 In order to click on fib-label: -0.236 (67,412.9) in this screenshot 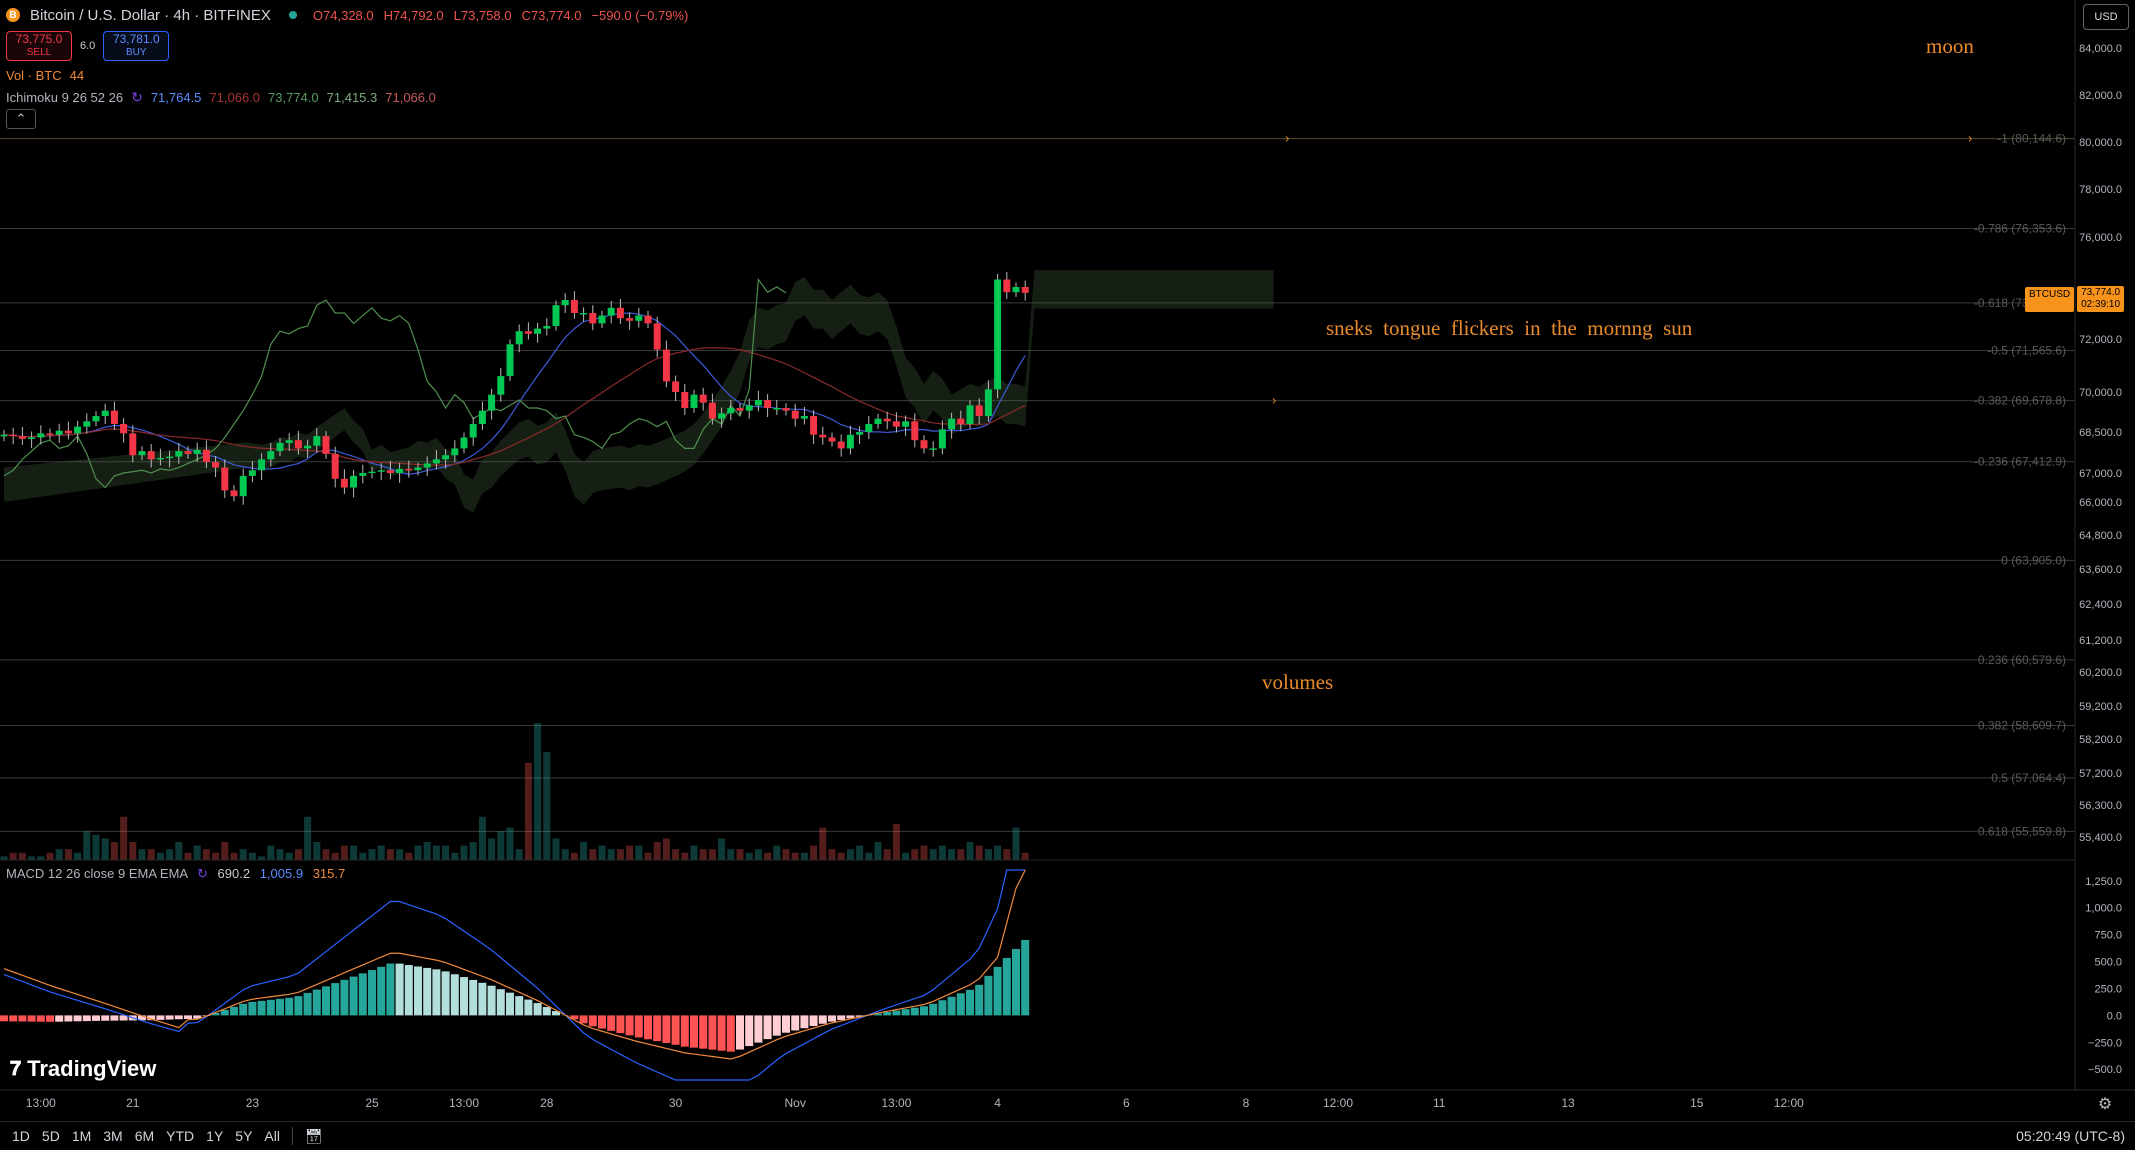, I will do `click(2020, 462)`.